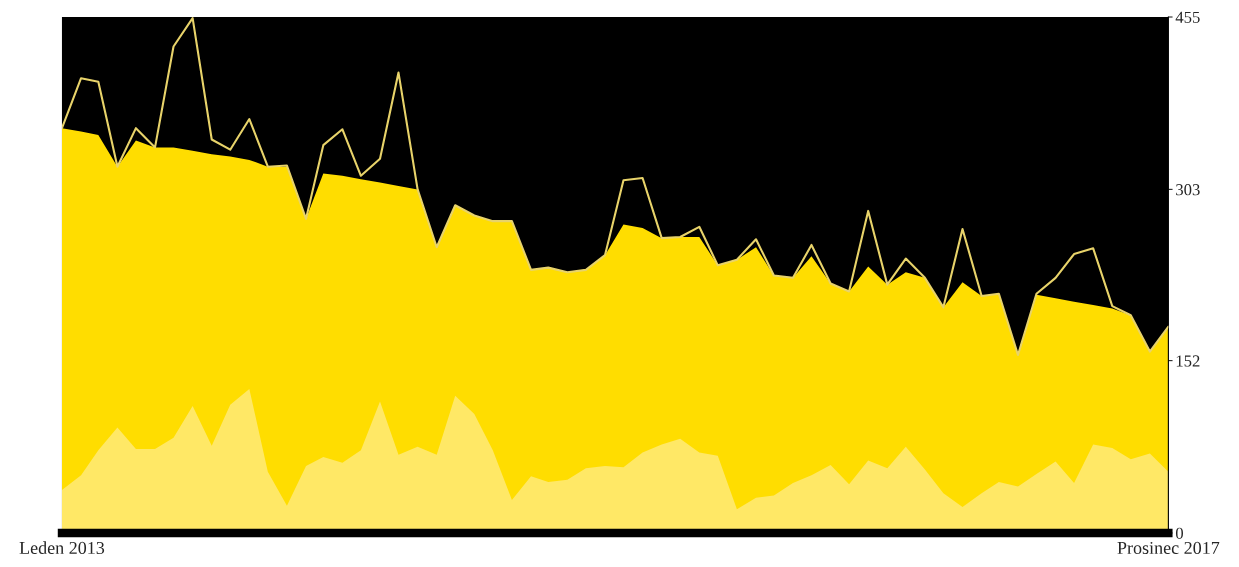 The width and height of the screenshot is (1239, 567). Describe the element at coordinates (1188, 190) in the screenshot. I see `y-tick-label: 303` at that location.